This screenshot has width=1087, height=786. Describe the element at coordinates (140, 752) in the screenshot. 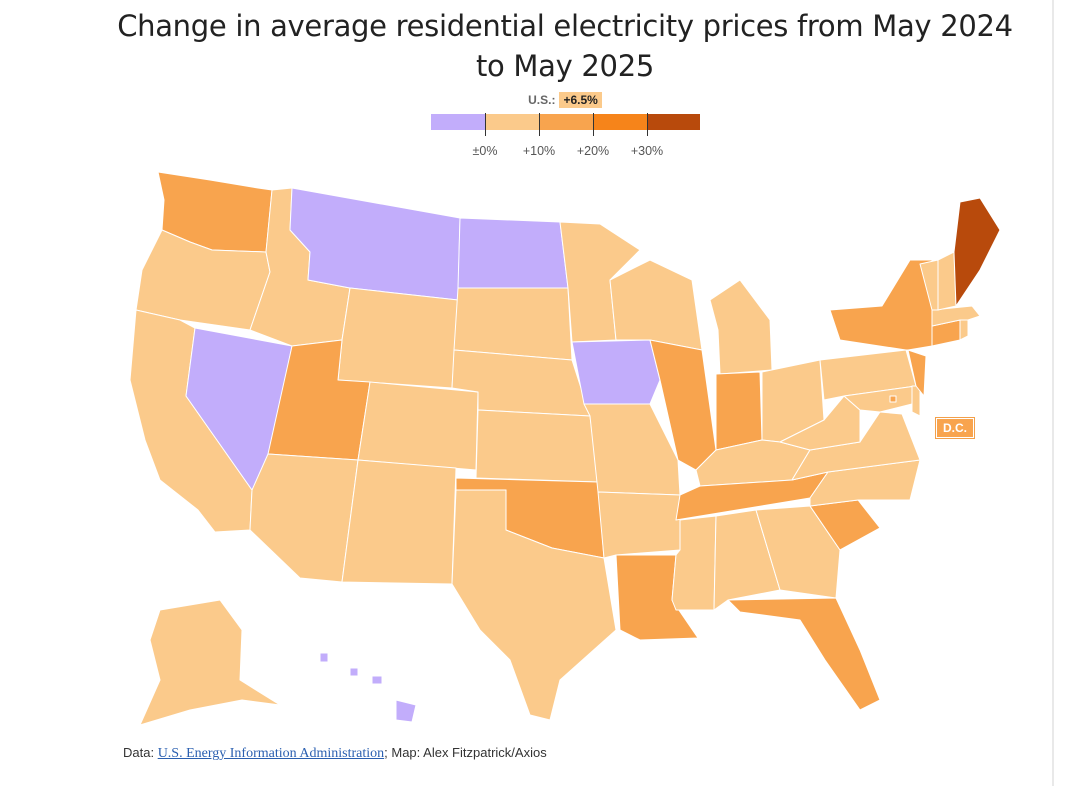

I see `credit-prefix: Data:` at that location.